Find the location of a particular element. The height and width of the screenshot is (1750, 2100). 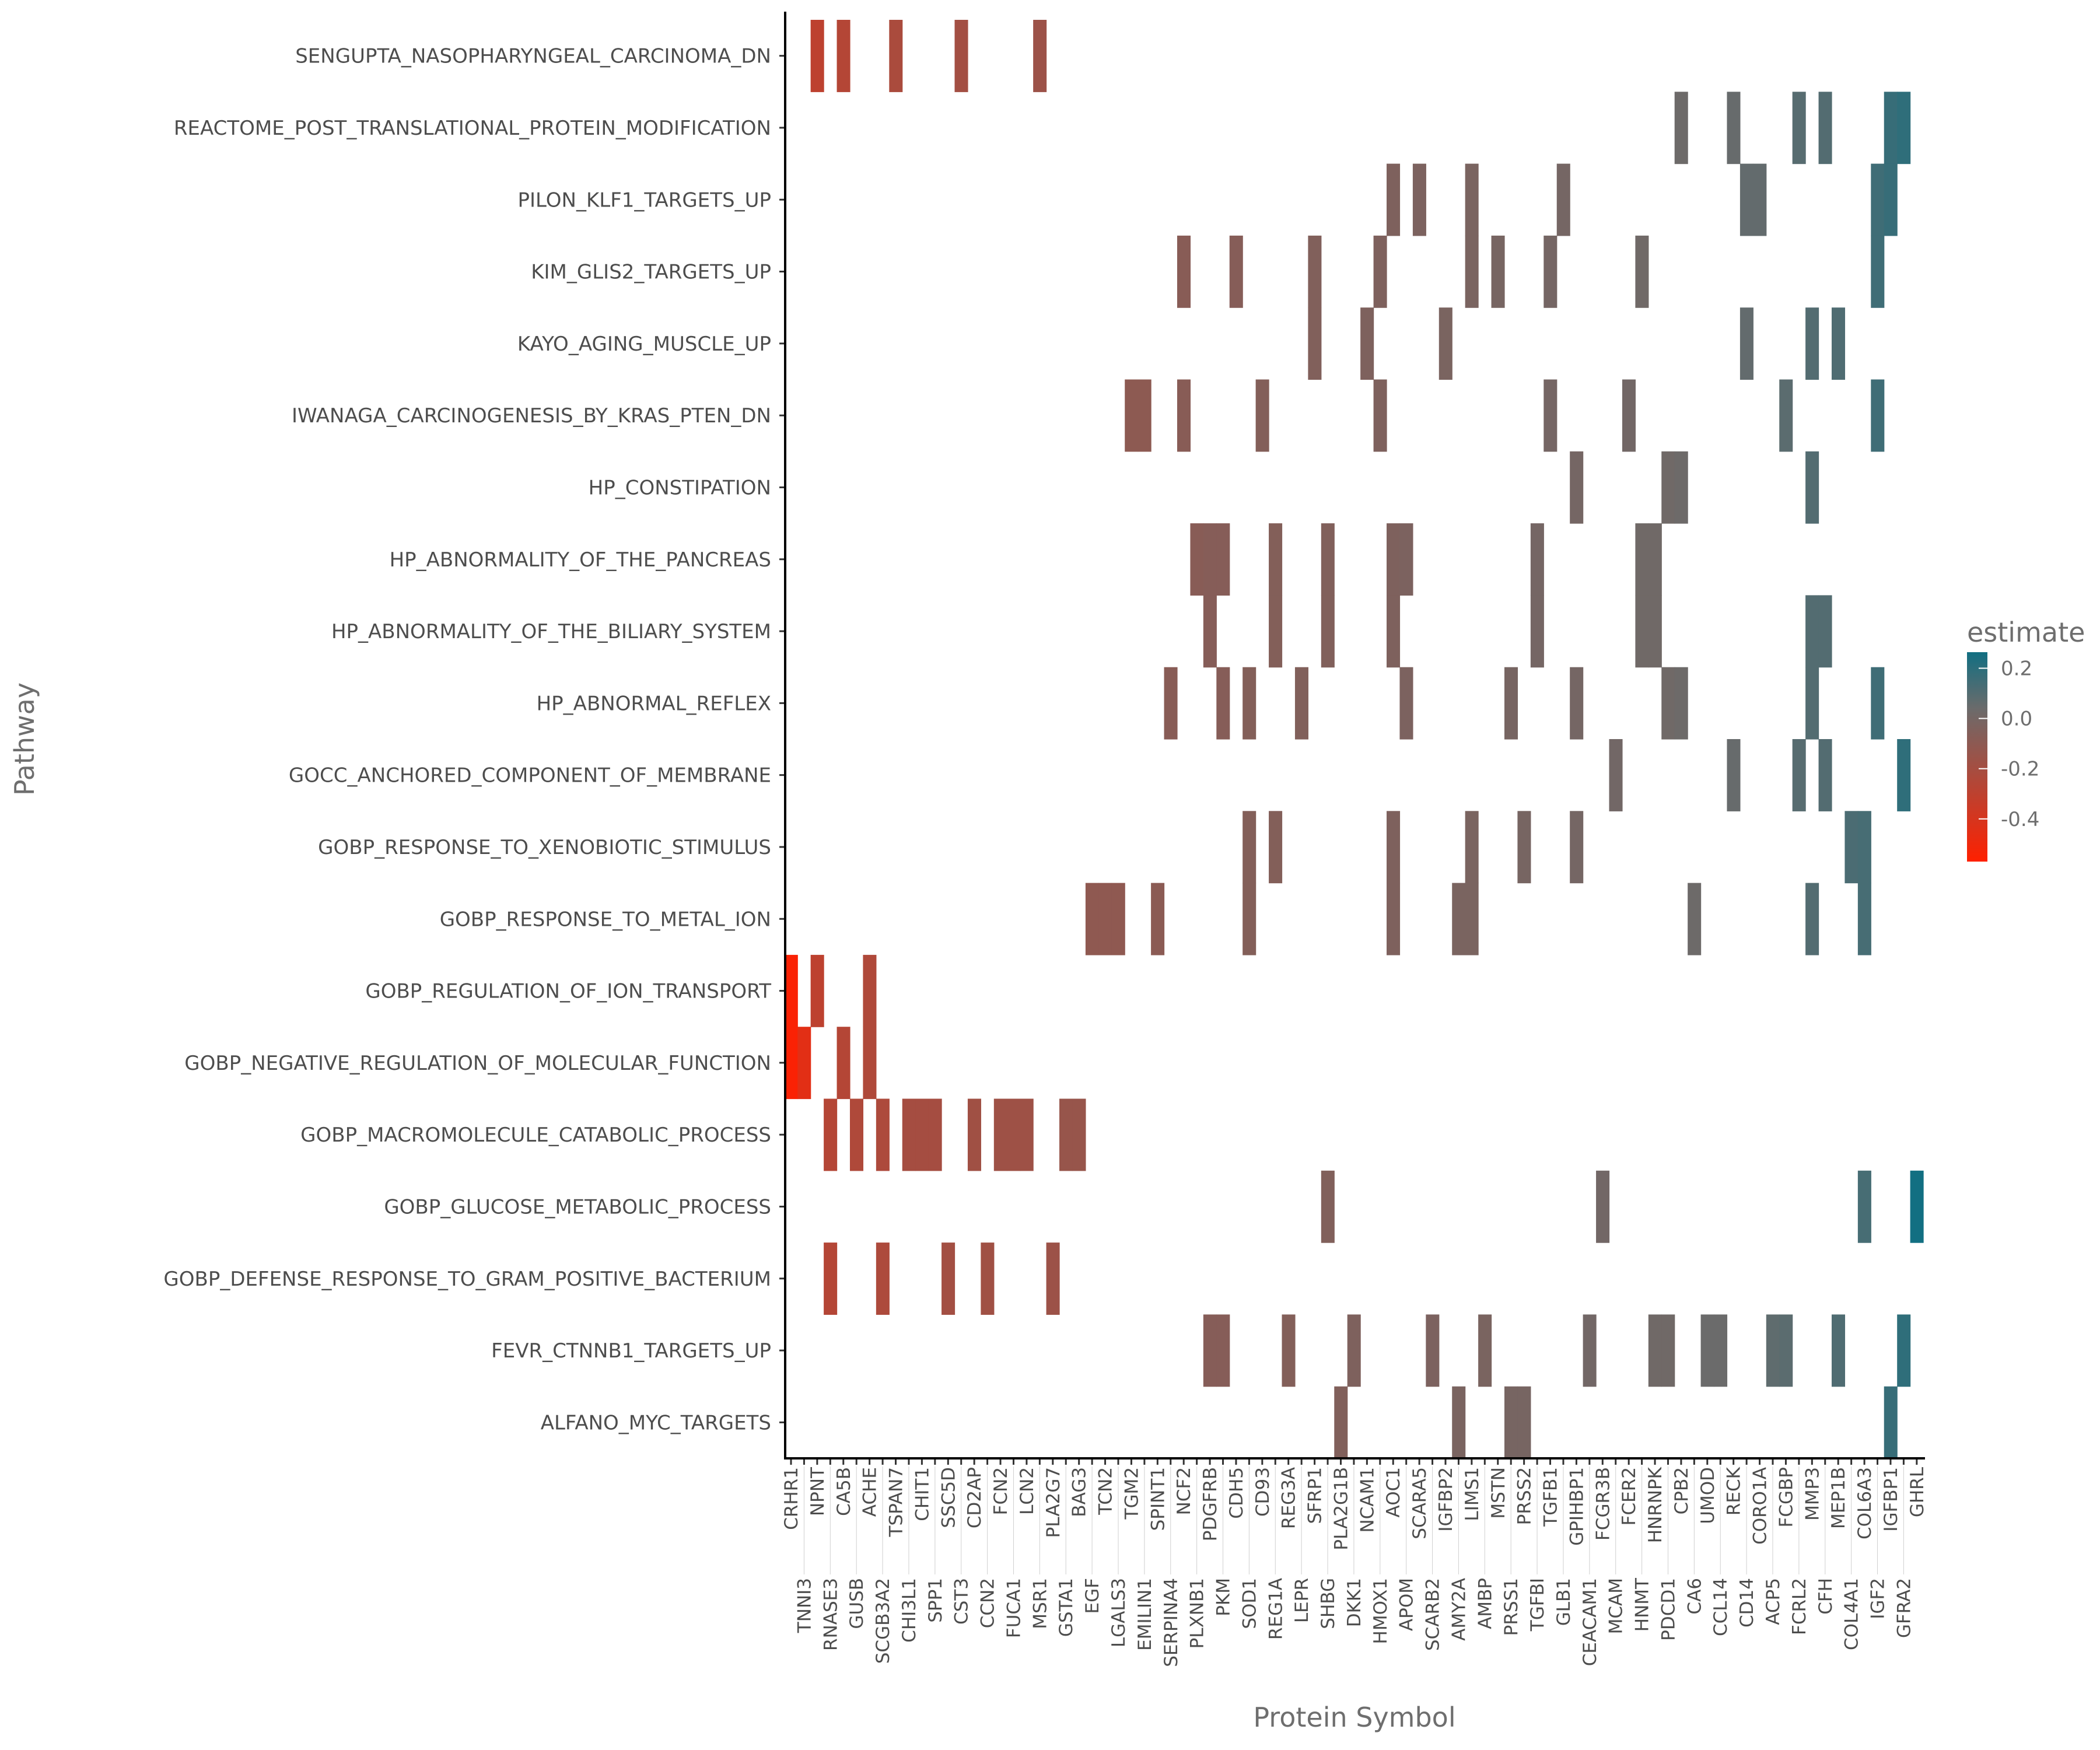

legend-tick-label: 0.2 is located at coordinates (2016, 669).